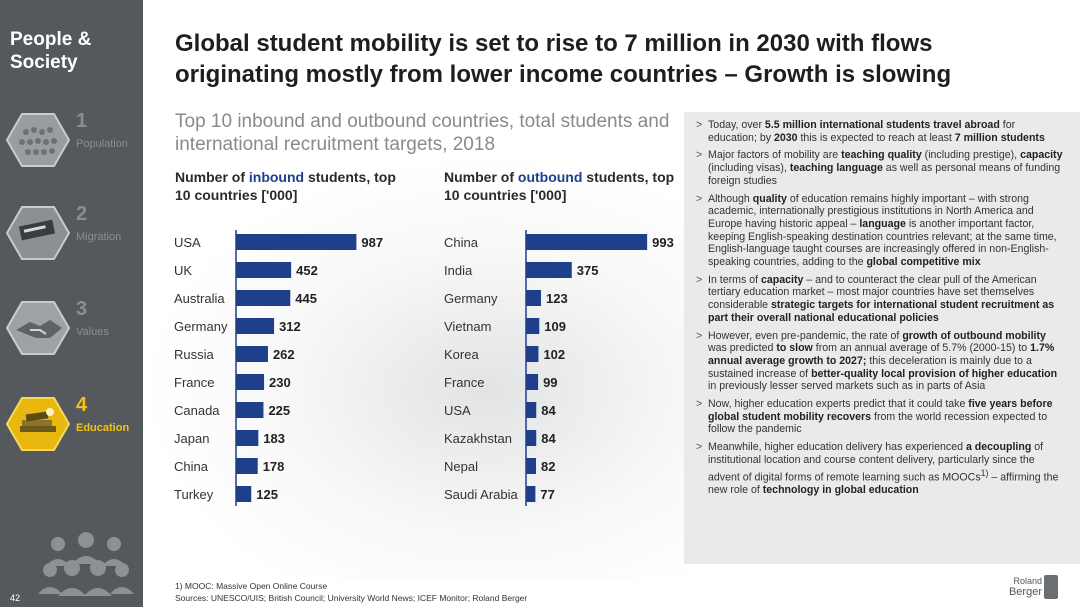 This screenshot has height=607, width=1080. I want to click on value-label: 445, so click(306, 298).